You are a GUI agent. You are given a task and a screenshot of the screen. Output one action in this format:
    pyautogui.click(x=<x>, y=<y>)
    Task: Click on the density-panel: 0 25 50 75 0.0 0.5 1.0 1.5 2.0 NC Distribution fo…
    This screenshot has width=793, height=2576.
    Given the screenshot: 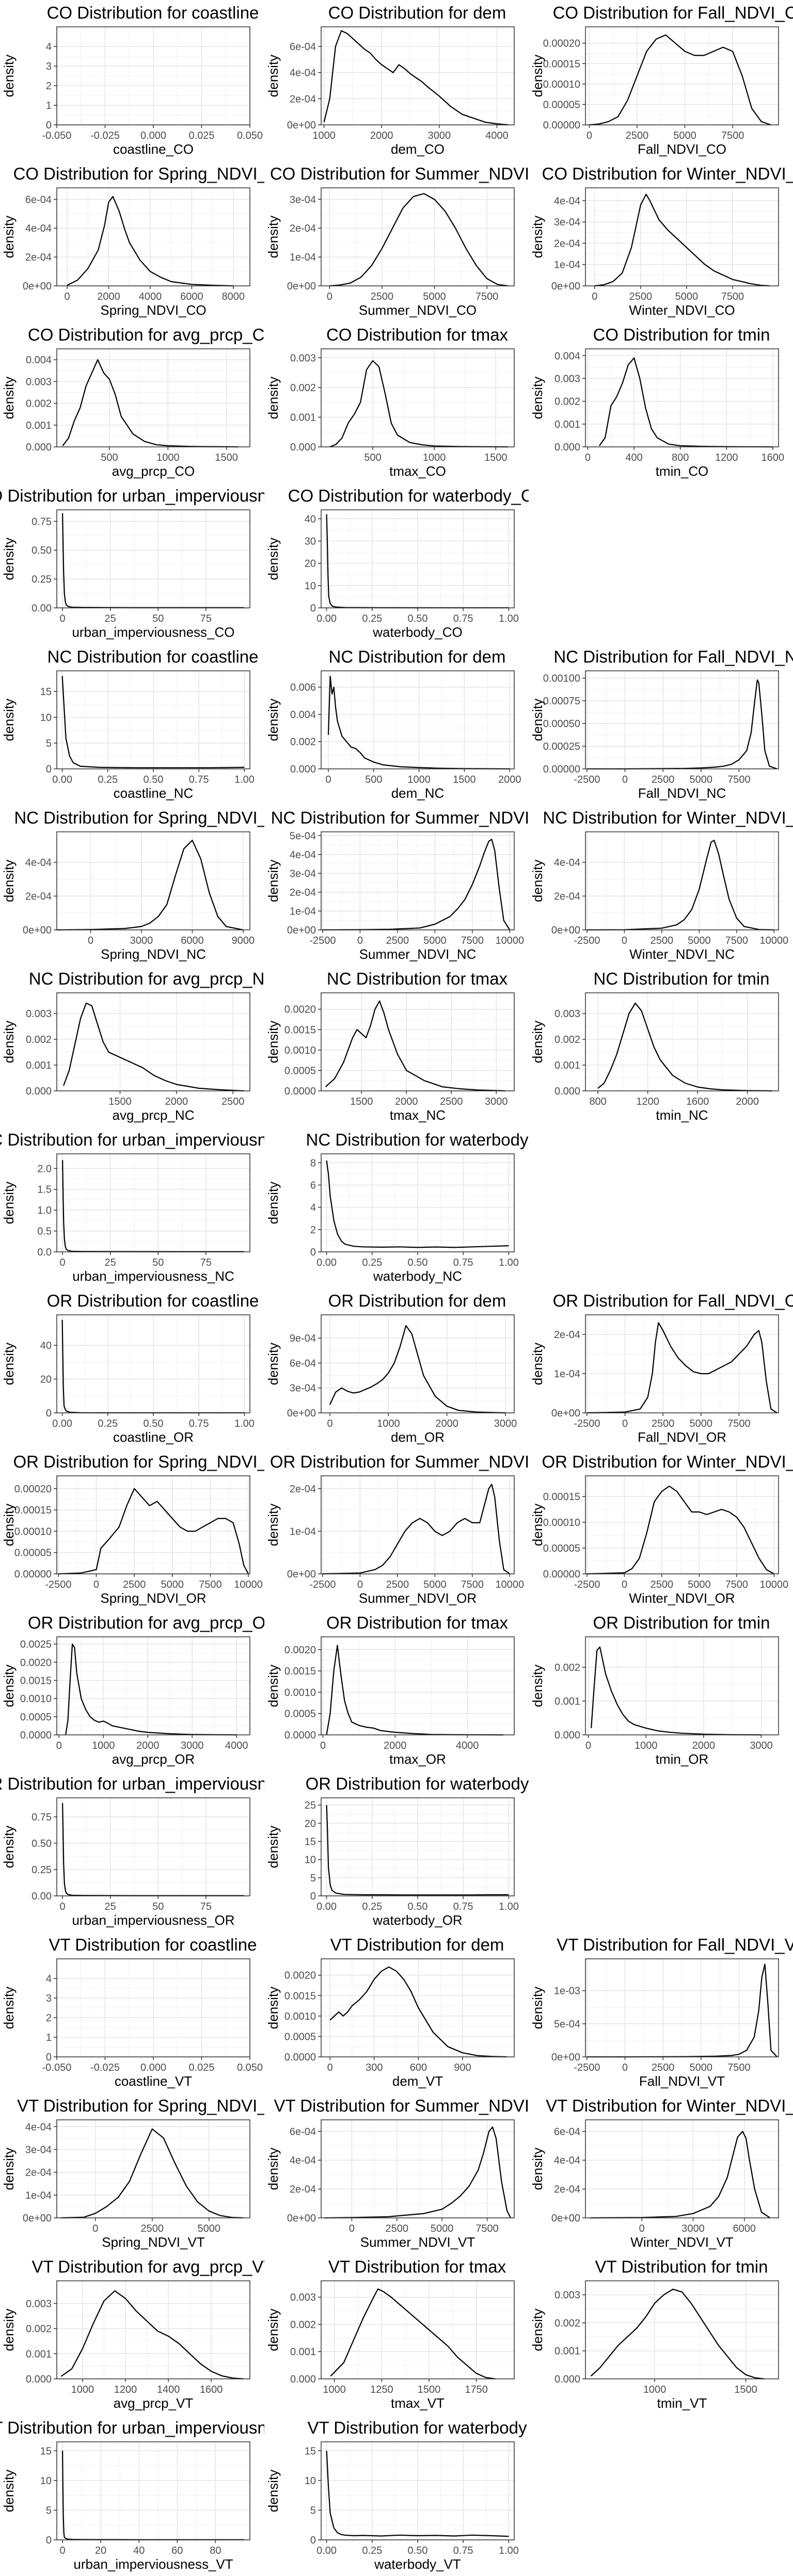 What is the action you would take?
    pyautogui.click(x=132, y=1207)
    